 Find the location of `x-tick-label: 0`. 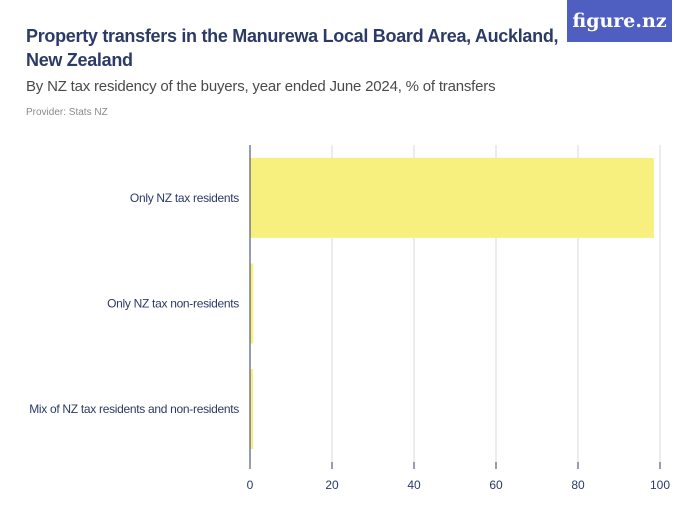

x-tick-label: 0 is located at coordinates (250, 485).